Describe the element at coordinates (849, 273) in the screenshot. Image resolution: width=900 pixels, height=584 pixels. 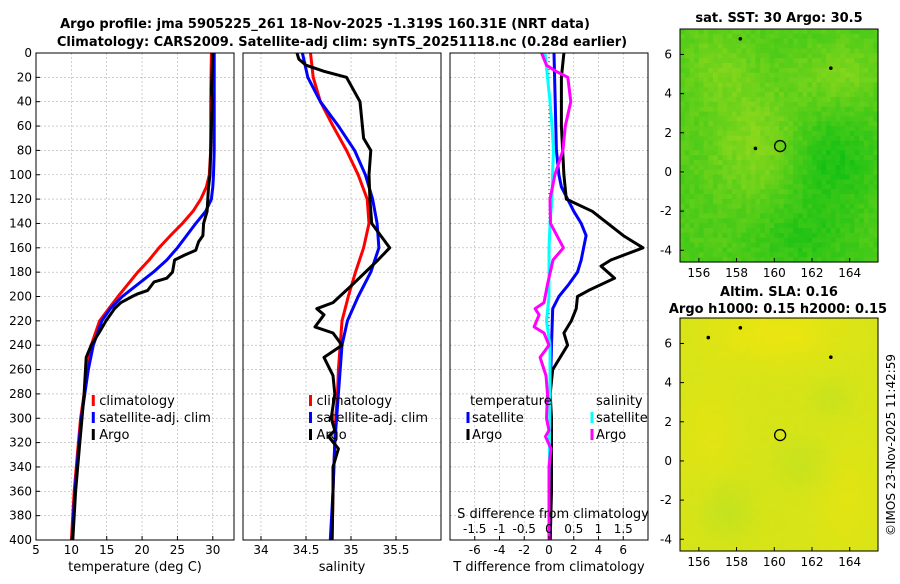
I see `x-tick-label: 164` at that location.